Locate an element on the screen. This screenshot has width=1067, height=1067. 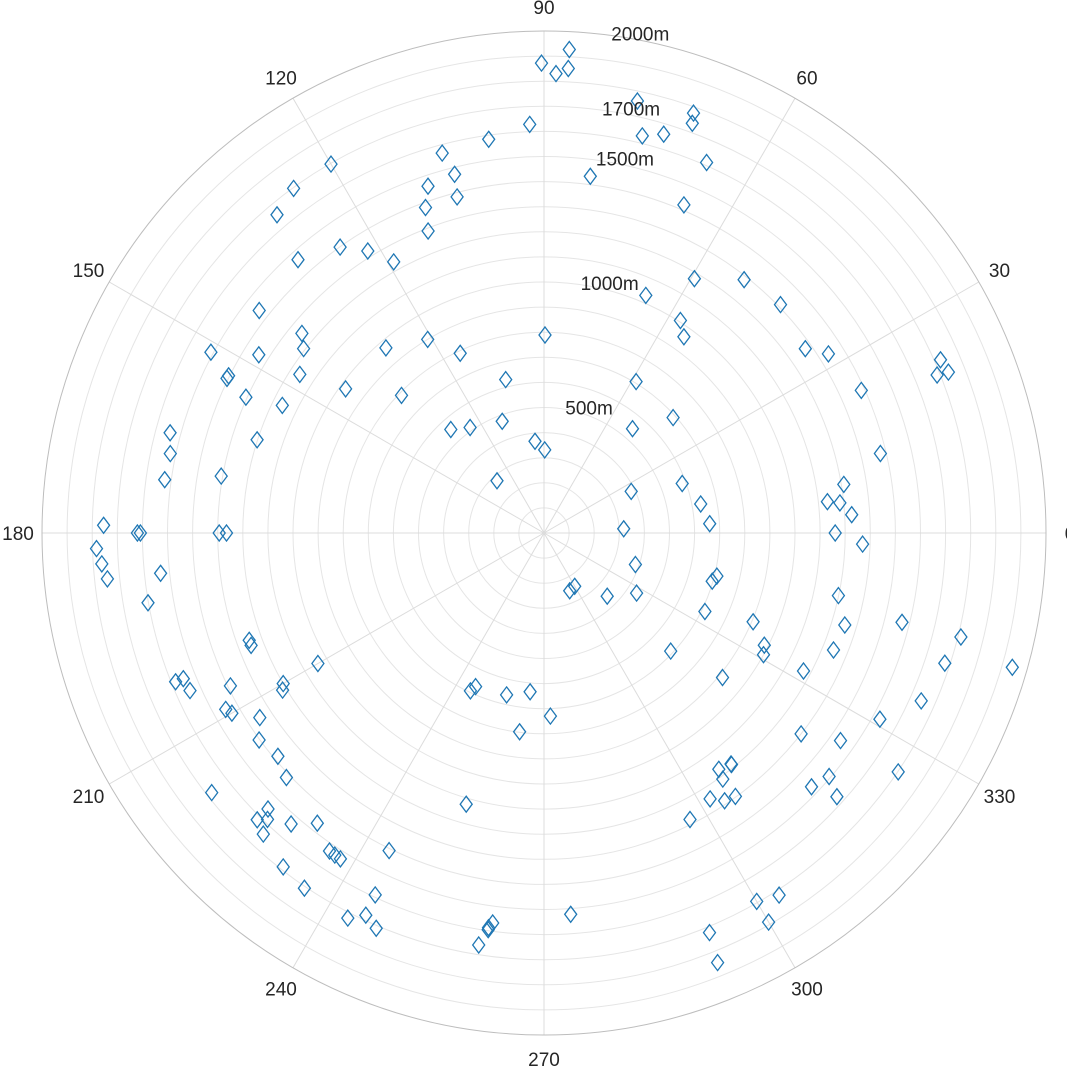
angle-label-0: 0 is located at coordinates (1066, 534).